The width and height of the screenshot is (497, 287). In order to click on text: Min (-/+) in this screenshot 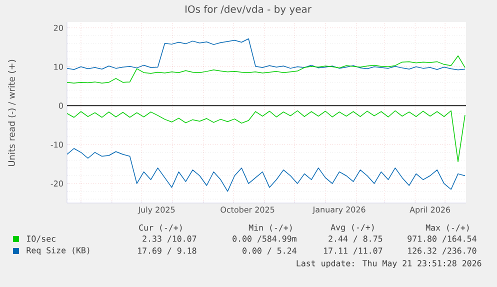, I will do `click(270, 228)`.